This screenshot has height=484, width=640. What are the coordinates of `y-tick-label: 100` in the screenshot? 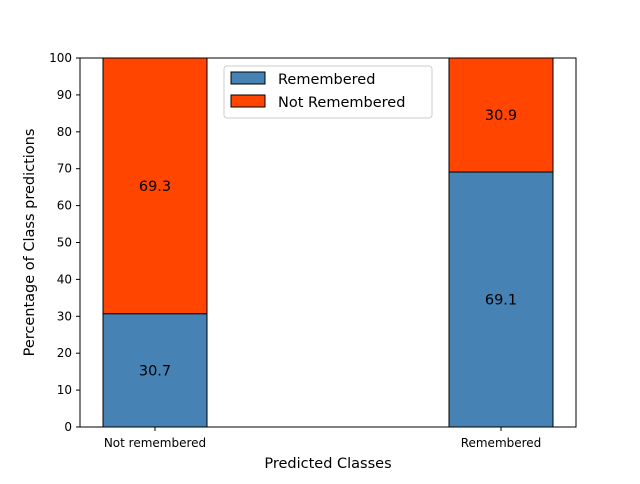 It's located at (60, 58).